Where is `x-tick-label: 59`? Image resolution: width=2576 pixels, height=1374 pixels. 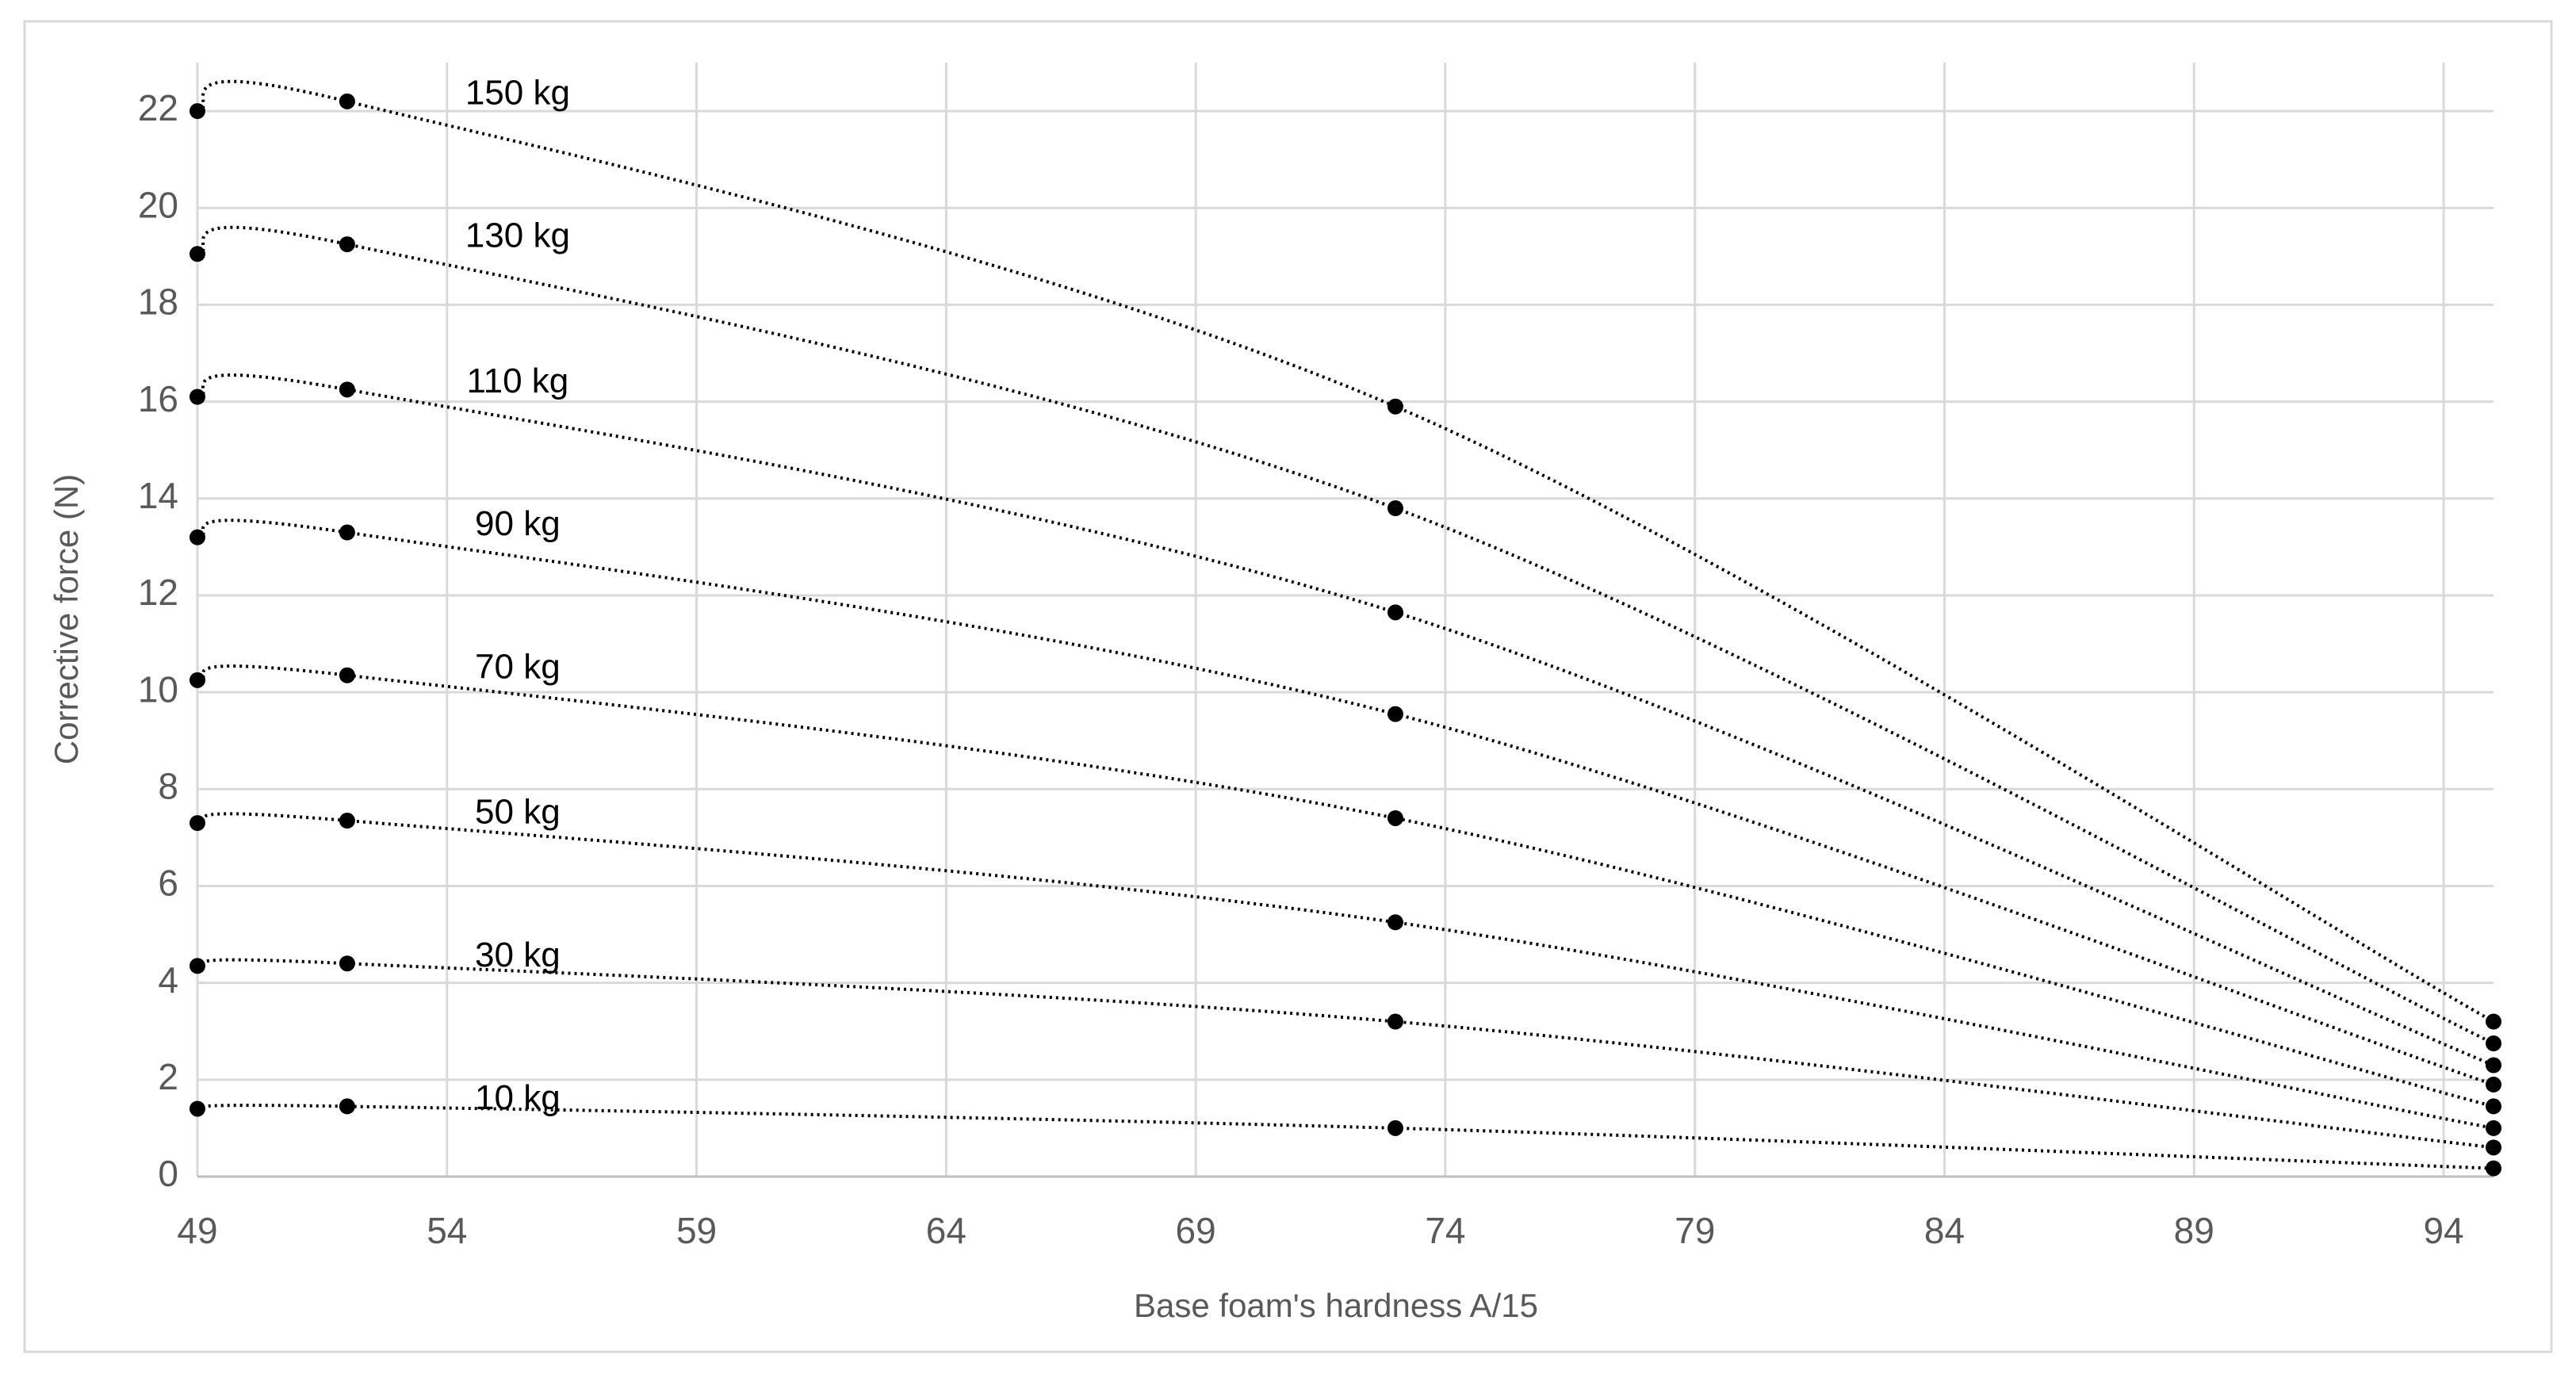
x-tick-label: 59 is located at coordinates (696, 1230).